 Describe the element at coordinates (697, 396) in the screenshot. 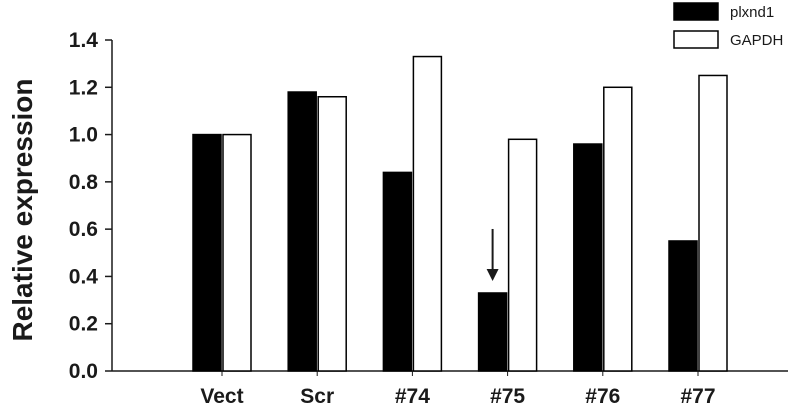

I see `x-tick-label: #77` at that location.